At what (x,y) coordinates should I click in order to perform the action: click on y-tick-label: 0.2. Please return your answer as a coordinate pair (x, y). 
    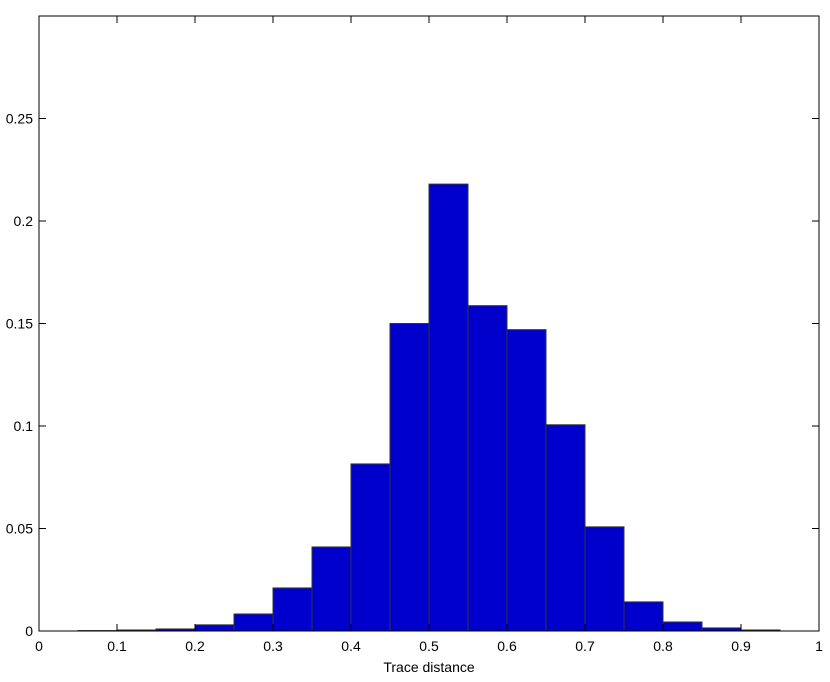
    Looking at the image, I should click on (24, 221).